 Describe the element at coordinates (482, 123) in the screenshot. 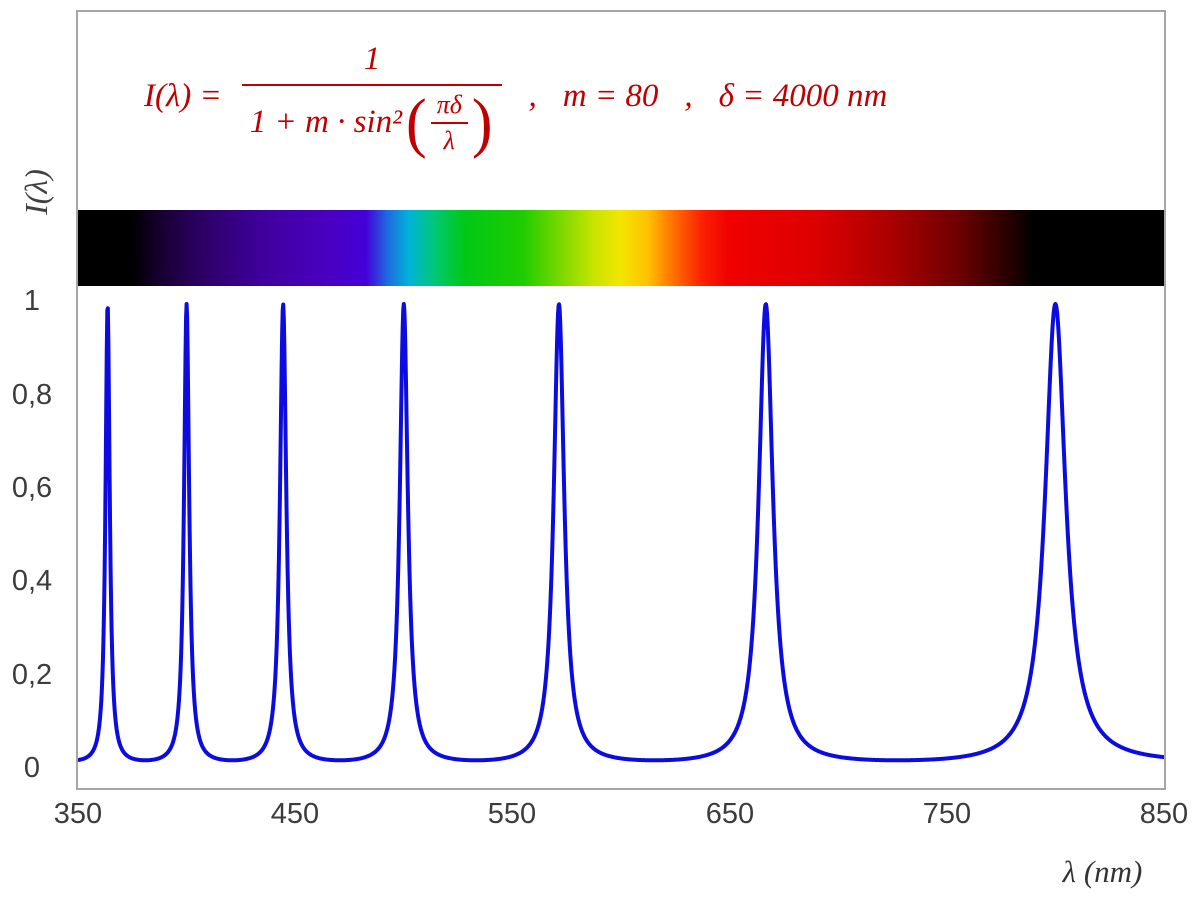

I see `close-paren: )` at that location.